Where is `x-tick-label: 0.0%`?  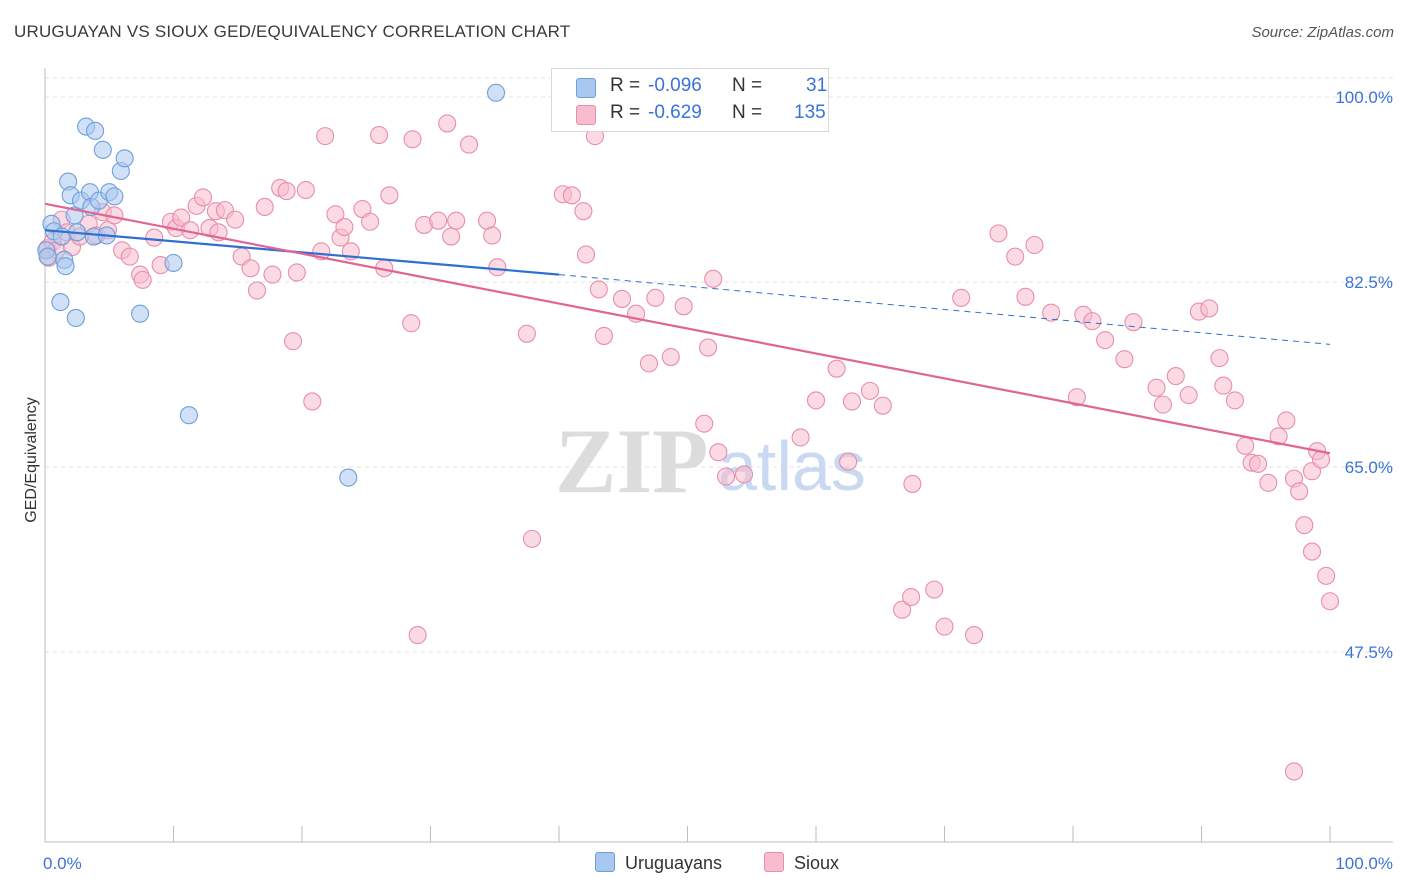
x-tick-label: 0.0% is located at coordinates (62, 863).